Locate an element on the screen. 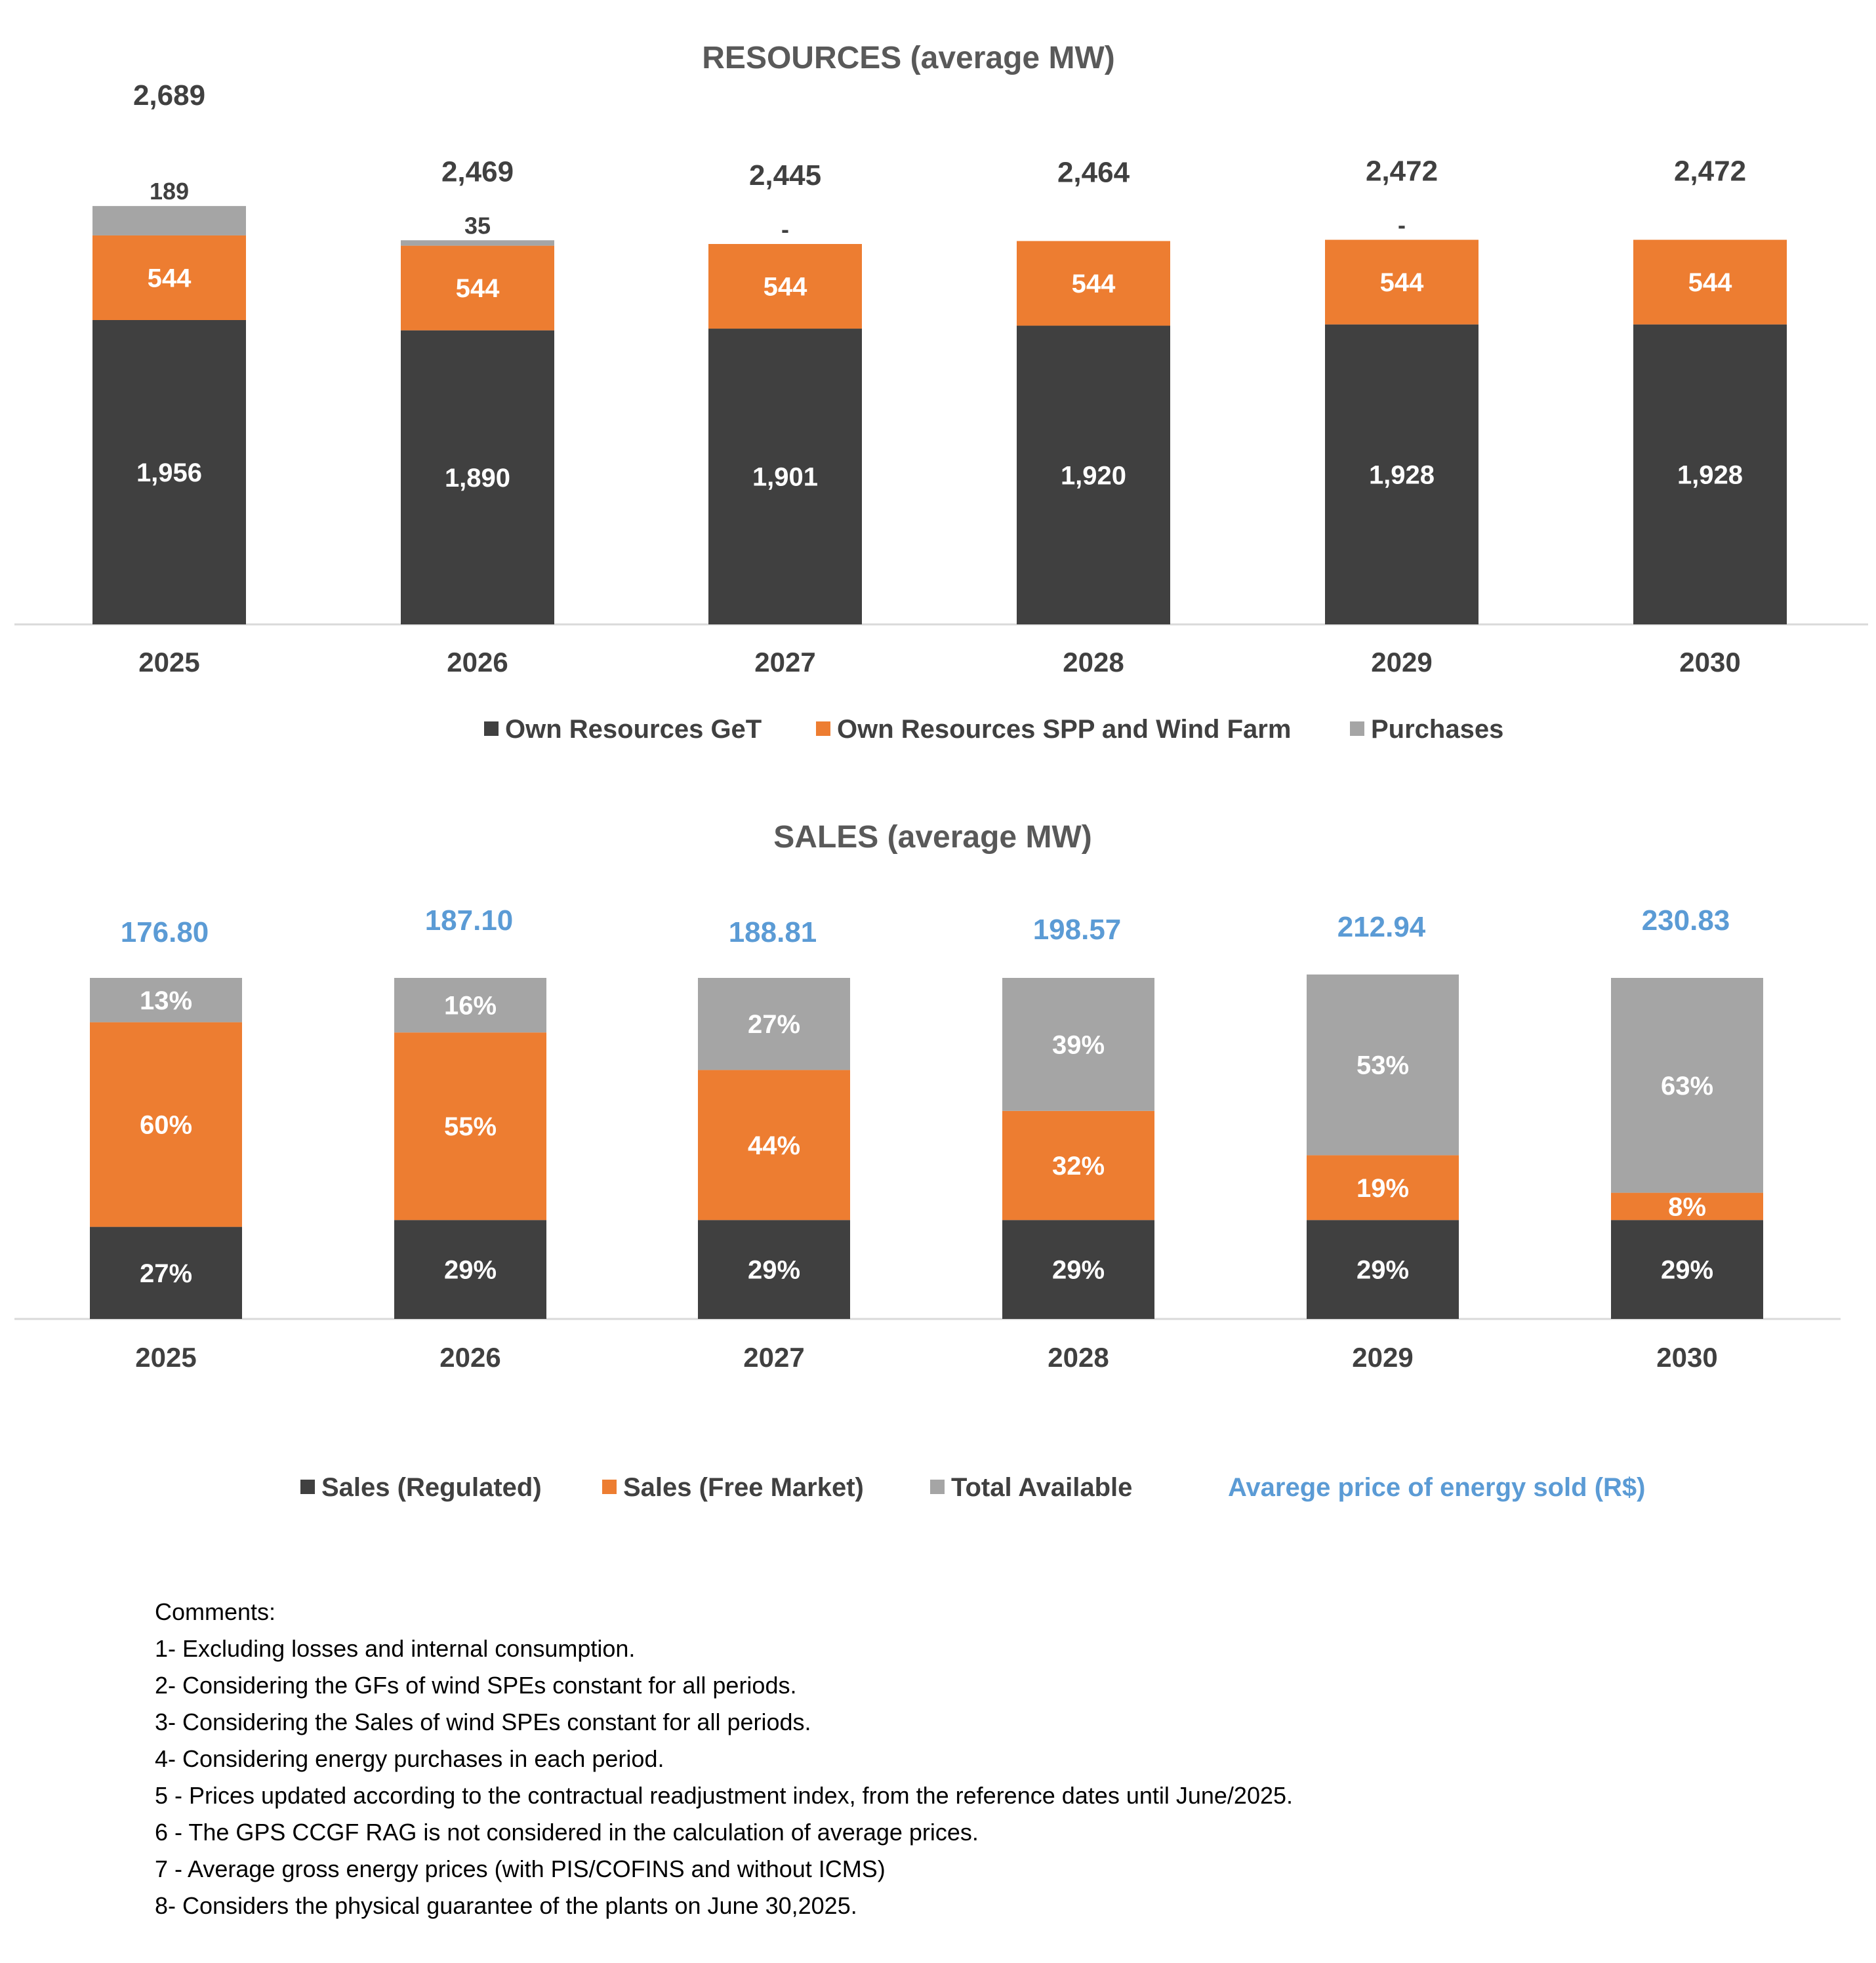 Image resolution: width=1876 pixels, height=1963 pixels. legend-label: Avarege price of energy sold (R$) is located at coordinates (1436, 1488).